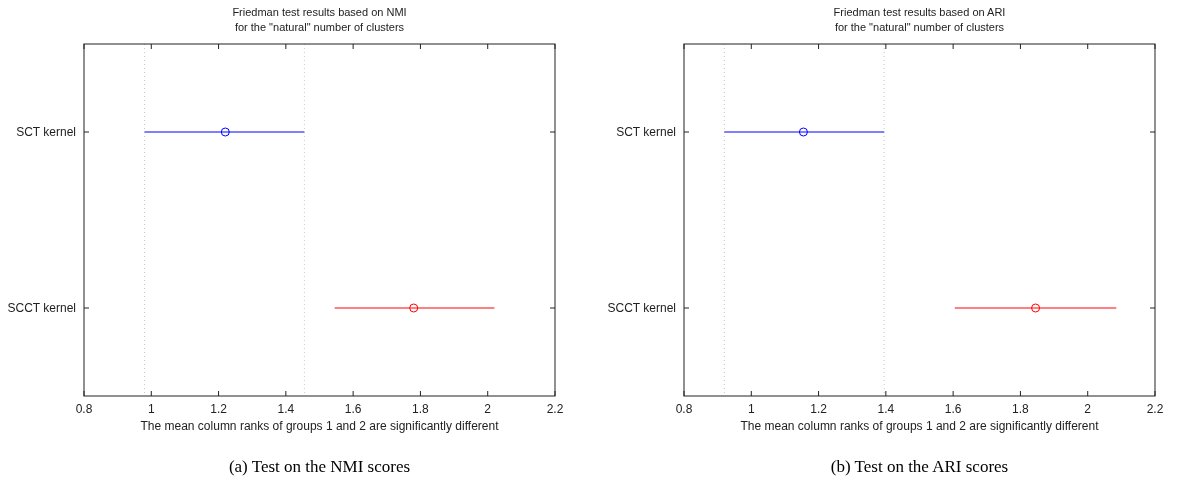 The width and height of the screenshot is (1201, 482). What do you see at coordinates (319, 466) in the screenshot?
I see `text: (a) Test on the NMI scores` at bounding box center [319, 466].